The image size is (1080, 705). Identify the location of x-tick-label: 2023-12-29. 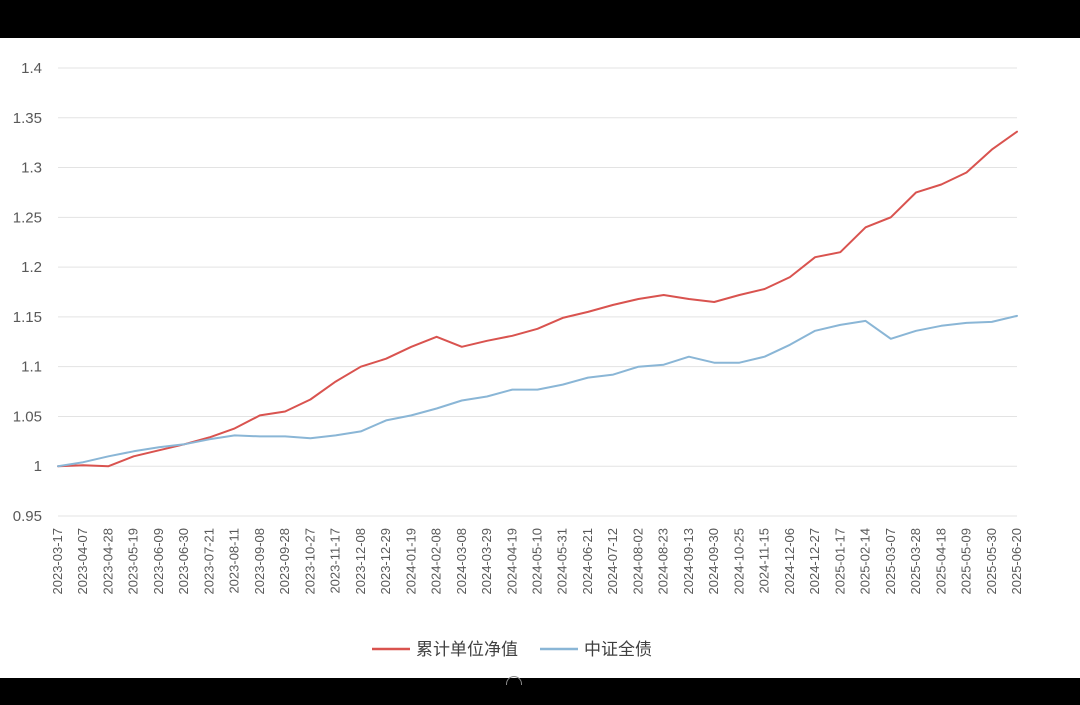
(385, 561).